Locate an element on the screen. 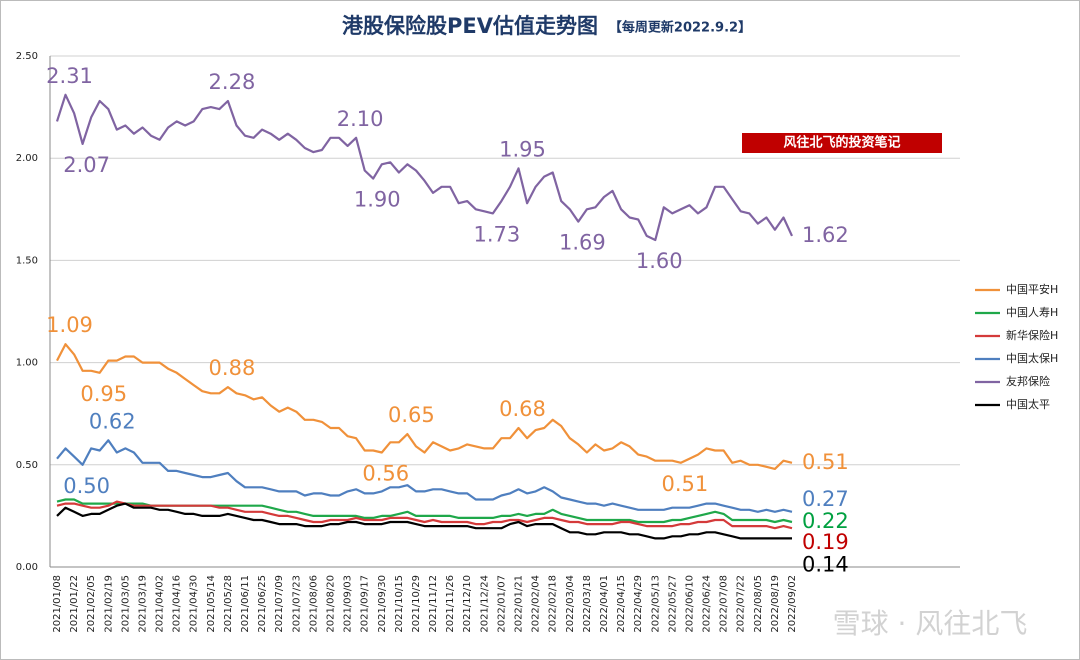  x-tick-label: 2022/02/04 is located at coordinates (536, 604).